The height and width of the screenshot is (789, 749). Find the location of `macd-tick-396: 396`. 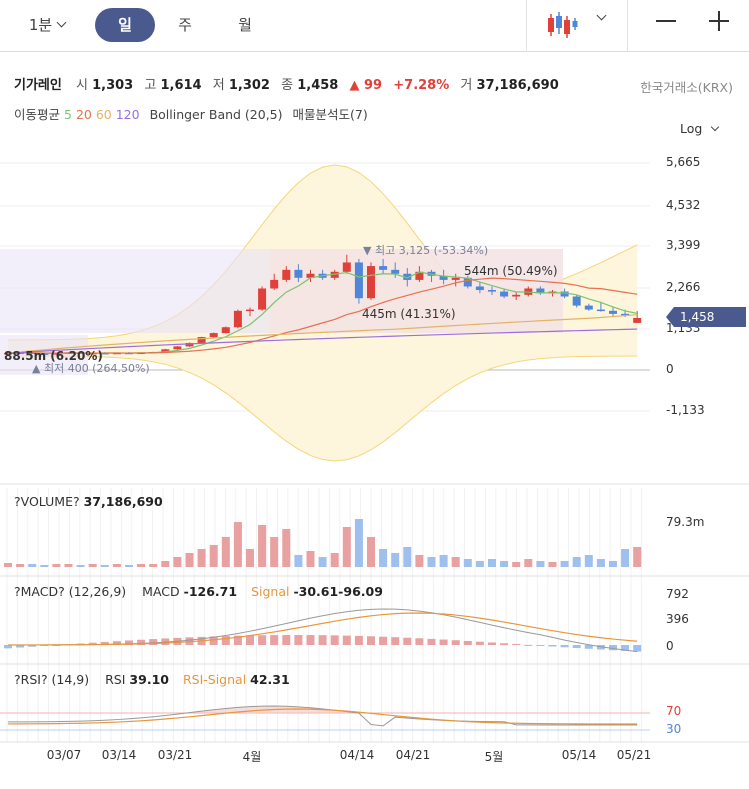

macd-tick-396: 396 is located at coordinates (677, 619).